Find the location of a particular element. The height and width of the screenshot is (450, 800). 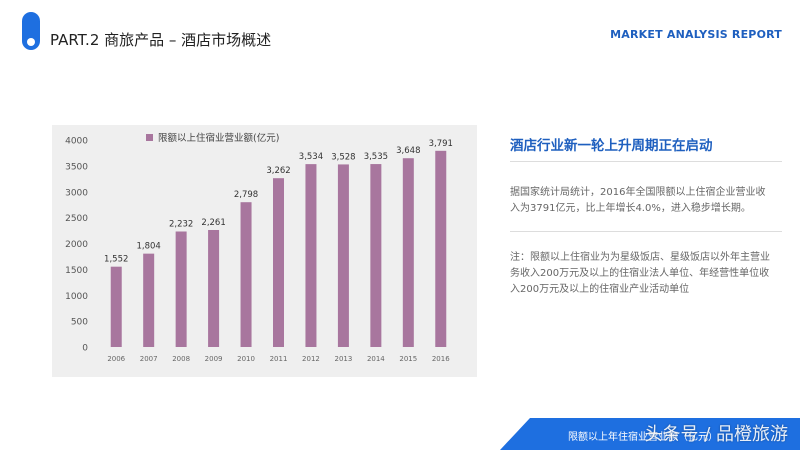

report-label: MARKET ANALYSIS REPORT is located at coordinates (696, 34).